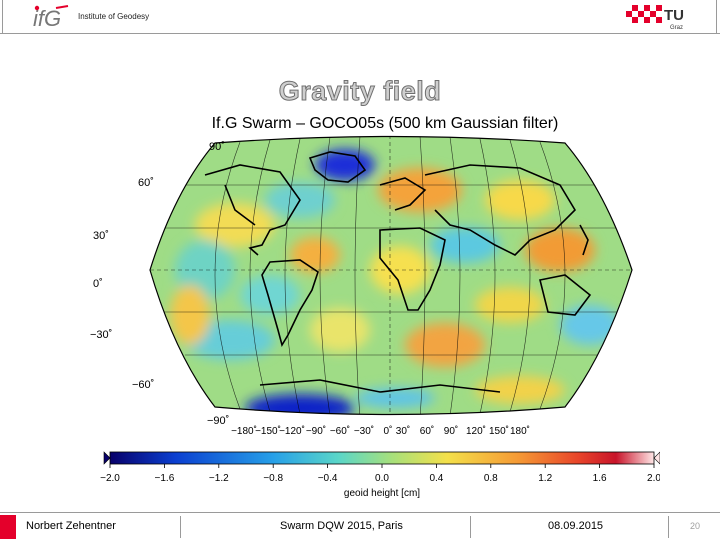 The image size is (720, 540). Describe the element at coordinates (600, 478) in the screenshot. I see `colorbar-tick-label: 1.6` at that location.